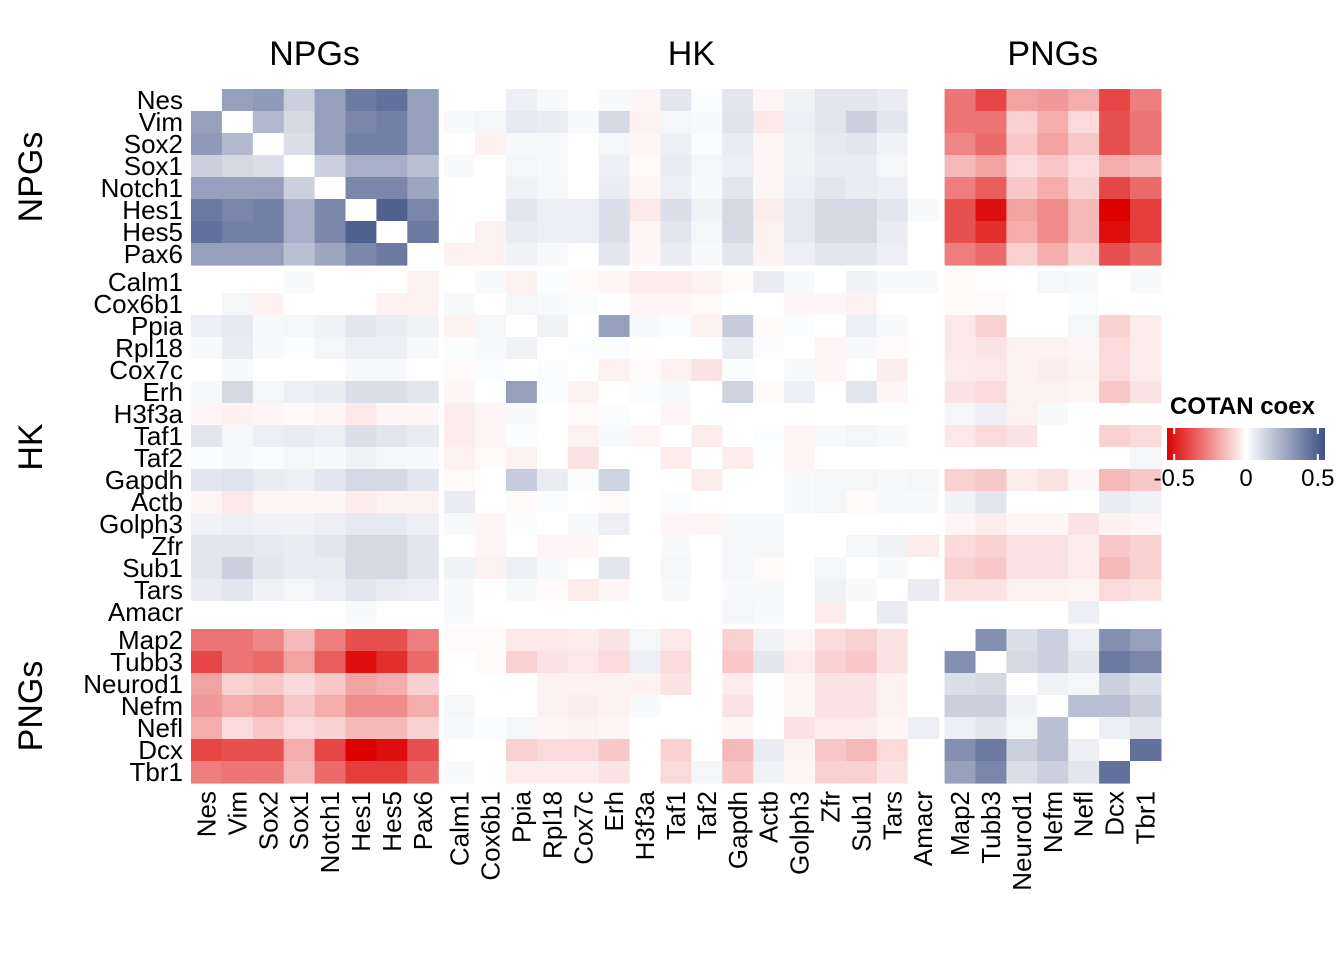  I want to click on row-label: Sox1, so click(153, 166).